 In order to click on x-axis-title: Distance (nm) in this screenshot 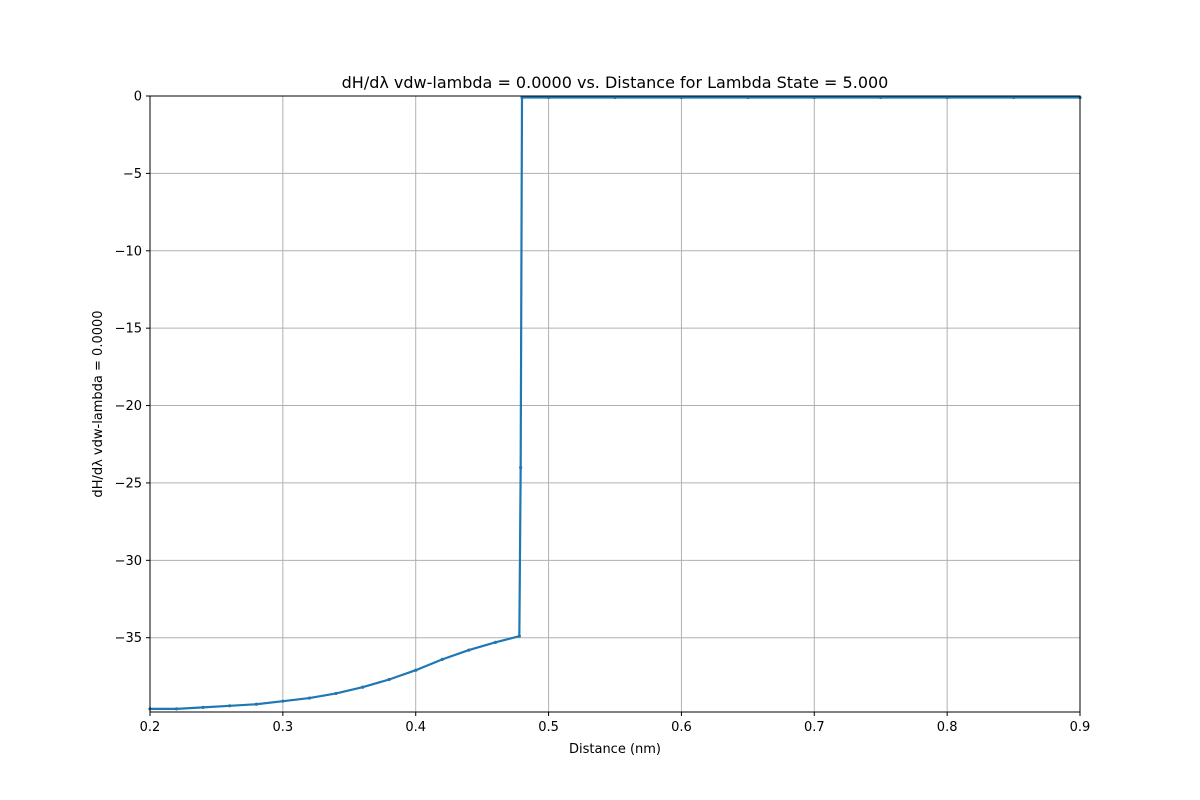, I will do `click(615, 749)`.